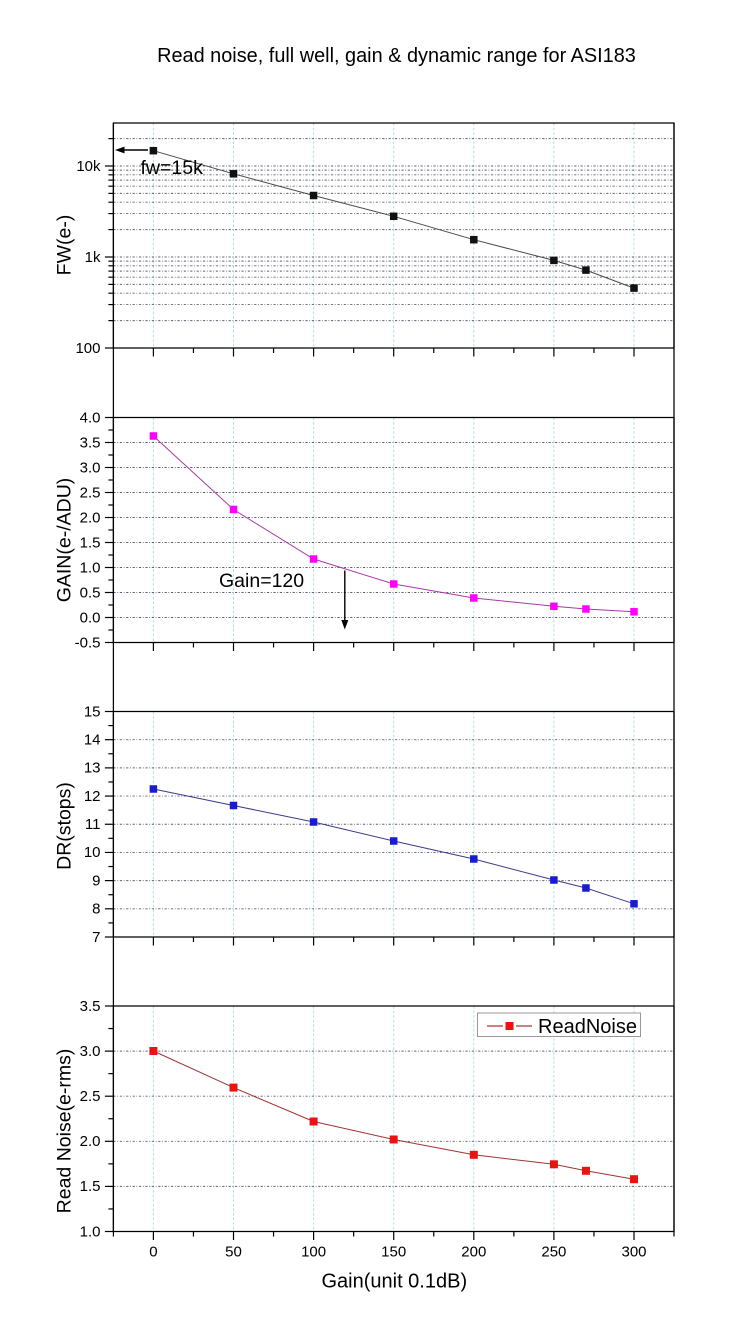 The image size is (750, 1339). What do you see at coordinates (393, 1252) in the screenshot?
I see `svg-text: 150` at bounding box center [393, 1252].